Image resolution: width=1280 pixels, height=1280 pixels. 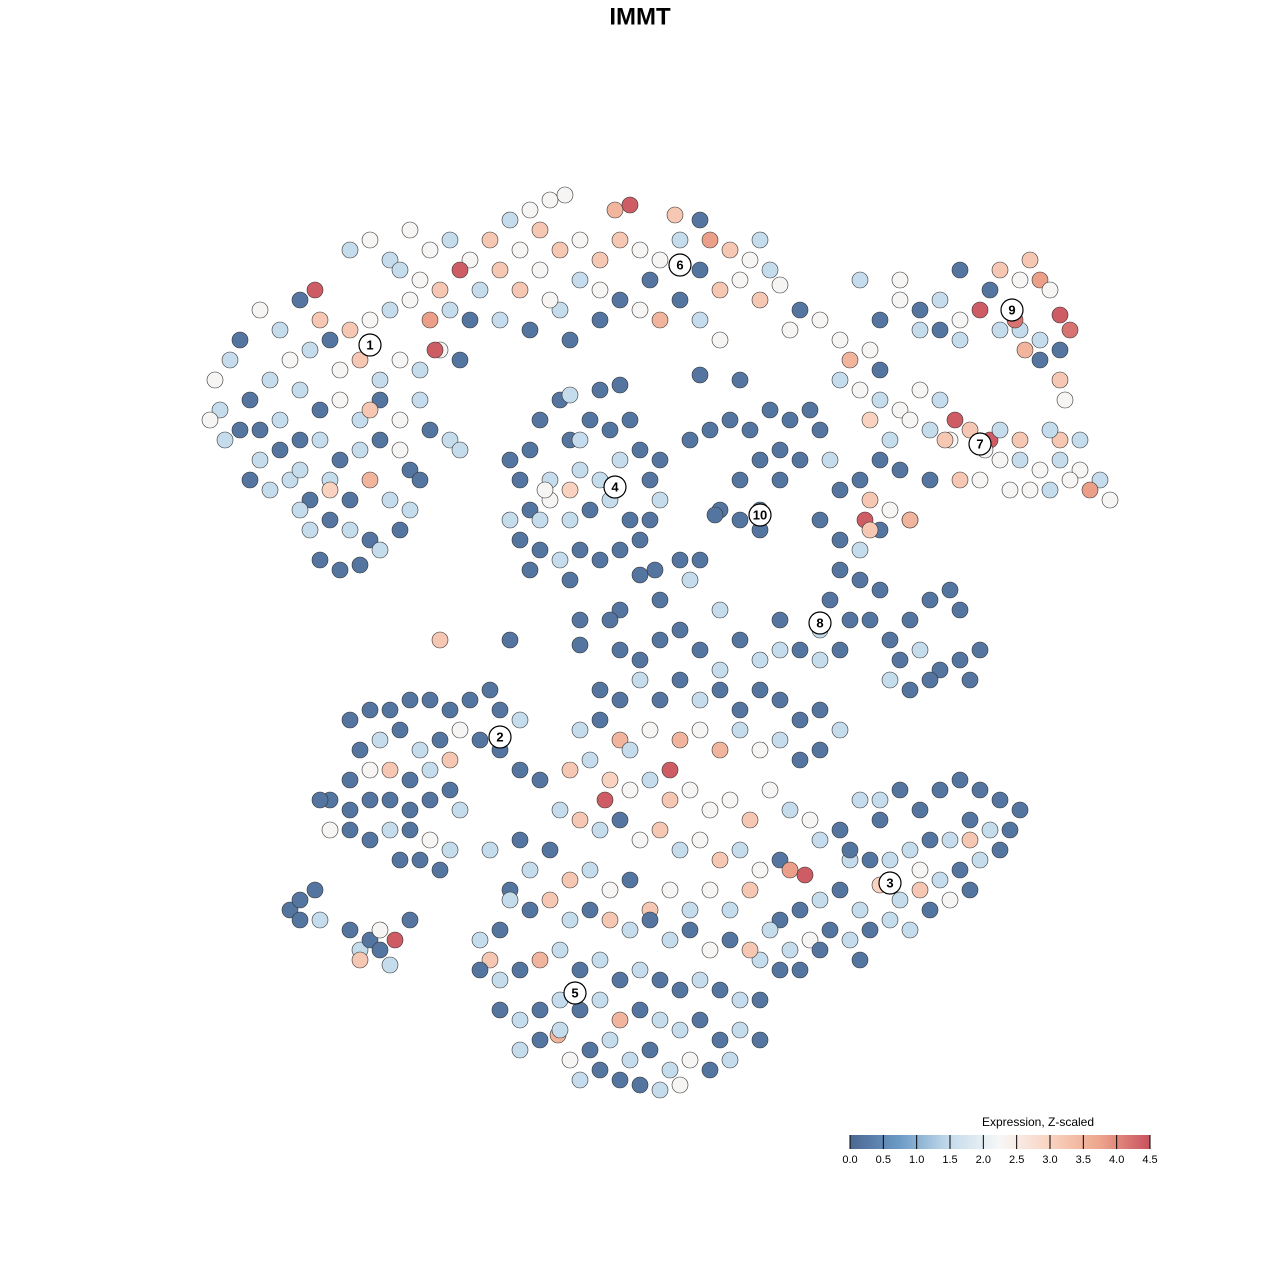 What do you see at coordinates (883, 1160) in the screenshot?
I see `colorbar-tick-label: 0.5` at bounding box center [883, 1160].